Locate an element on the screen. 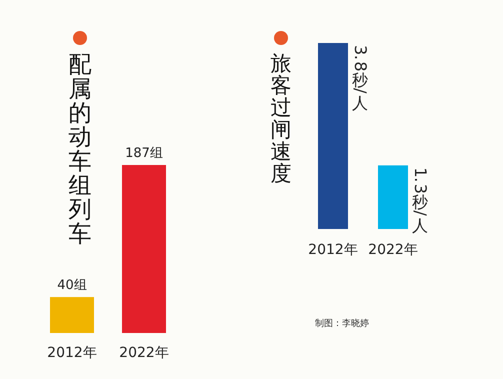  chart-title: 配属的动车组列车 is located at coordinates (80, 150).